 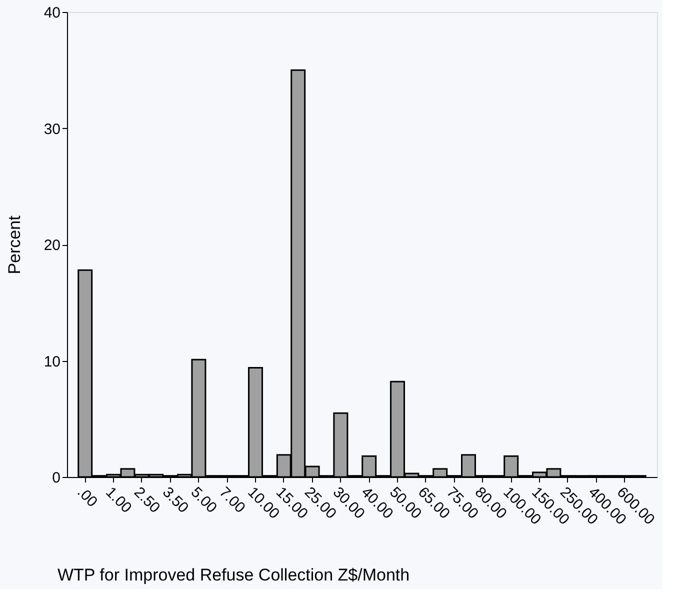 What do you see at coordinates (52, 13) in the screenshot?
I see `y-tick-label: 40` at bounding box center [52, 13].